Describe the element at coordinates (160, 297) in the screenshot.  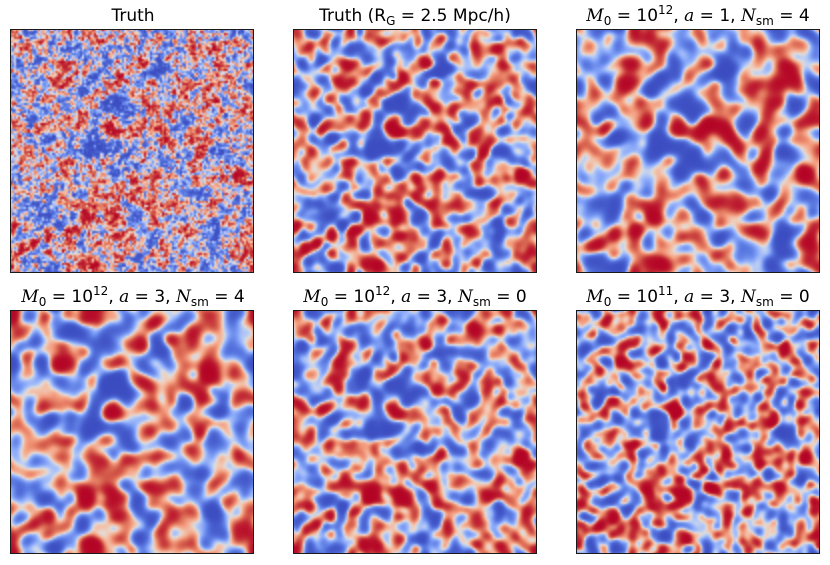
I see `panel-4-title-a-val: 3` at that location.